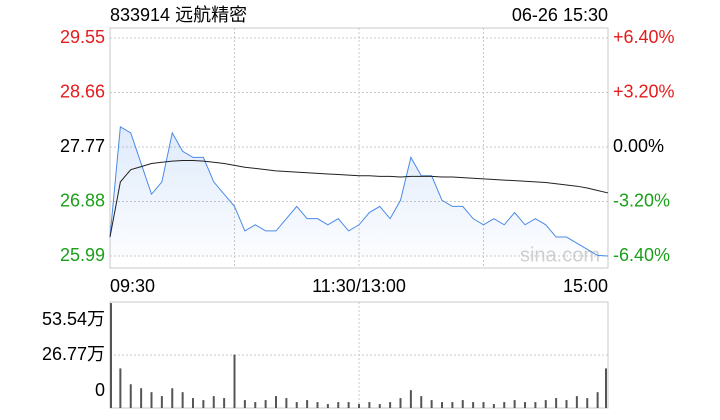  I want to click on y-tick-label: 29.55, so click(82, 37).